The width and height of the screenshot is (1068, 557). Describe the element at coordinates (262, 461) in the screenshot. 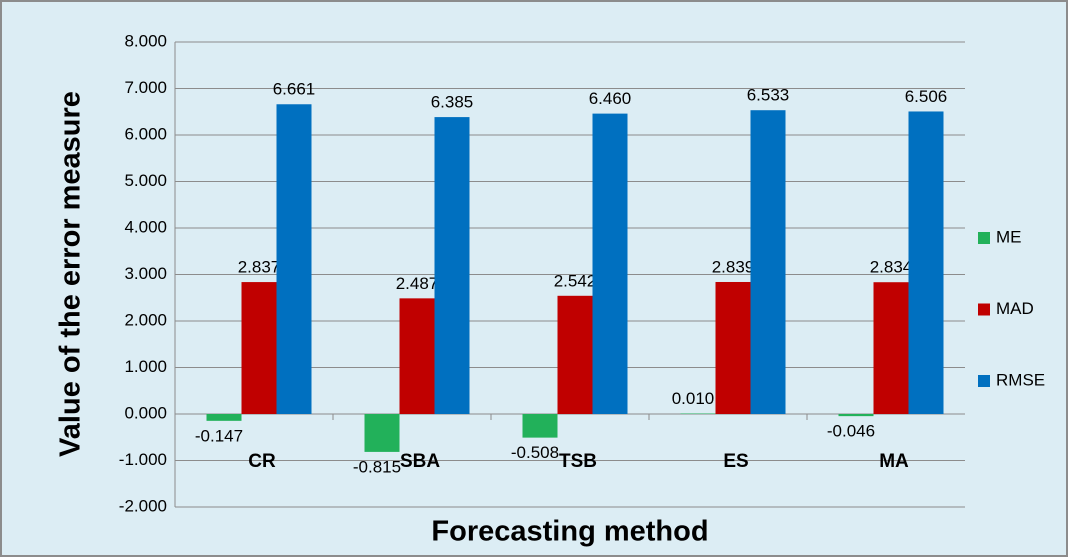

I see `x-tick-label: CR` at that location.